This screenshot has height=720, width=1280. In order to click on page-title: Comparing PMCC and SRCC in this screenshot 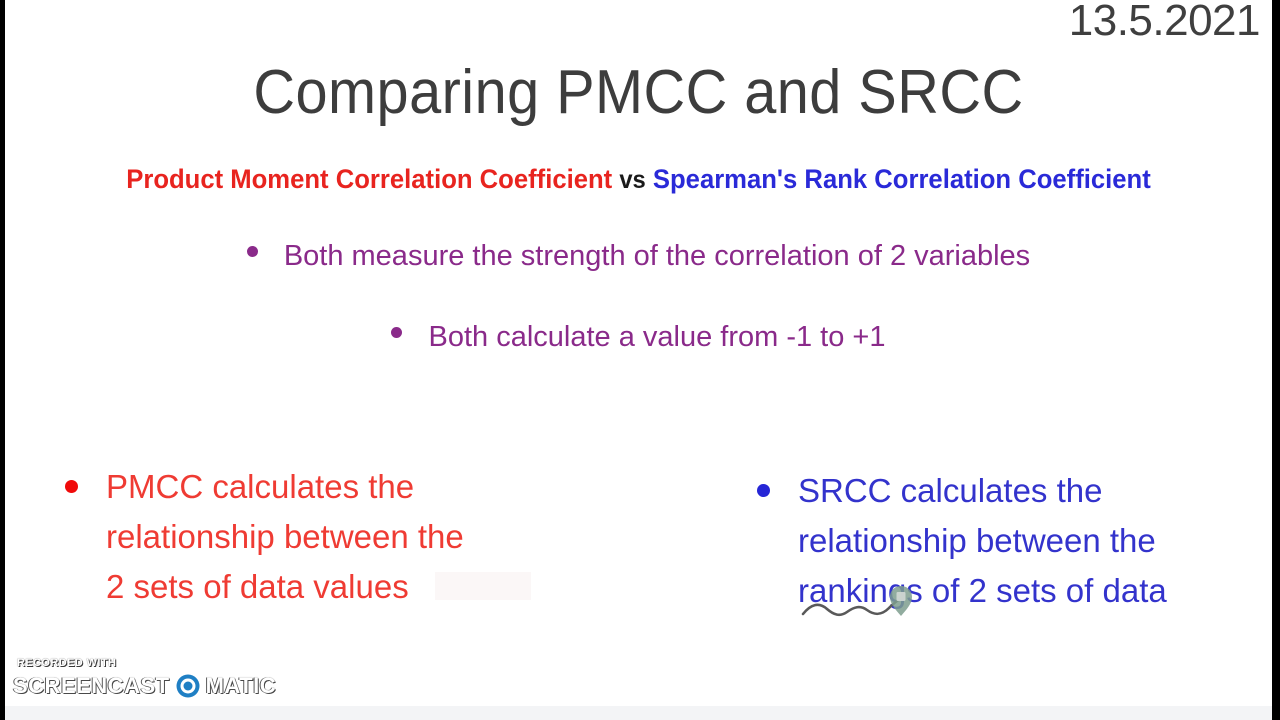, I will do `click(638, 92)`.